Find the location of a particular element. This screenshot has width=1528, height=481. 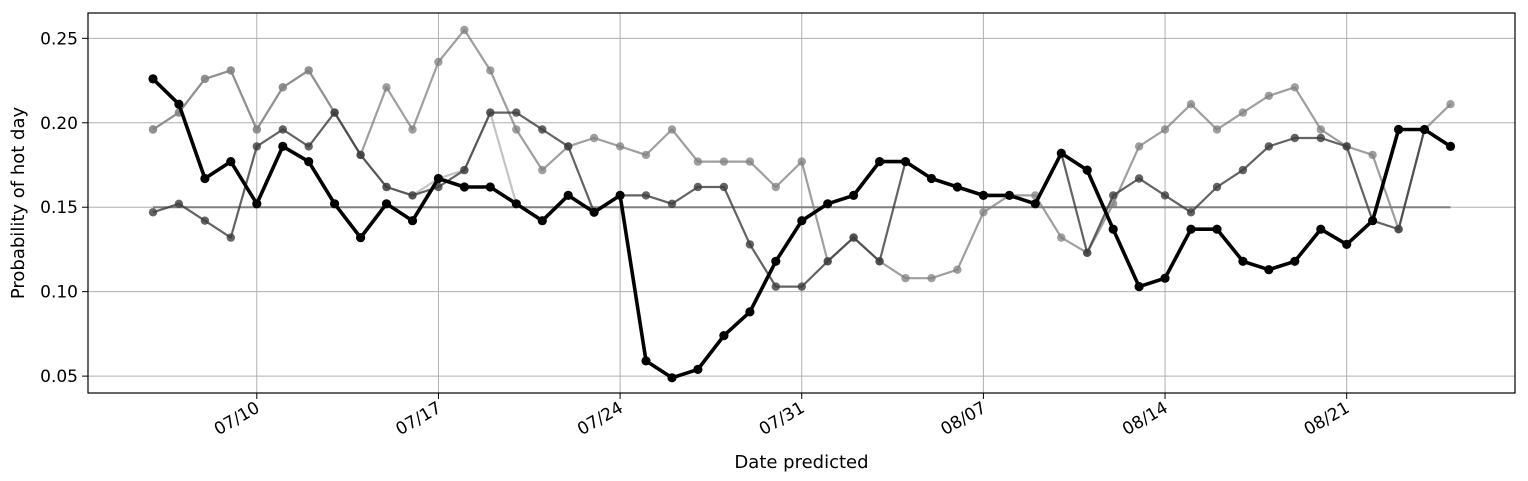

x-tick-label: 08/07 is located at coordinates (963, 419).